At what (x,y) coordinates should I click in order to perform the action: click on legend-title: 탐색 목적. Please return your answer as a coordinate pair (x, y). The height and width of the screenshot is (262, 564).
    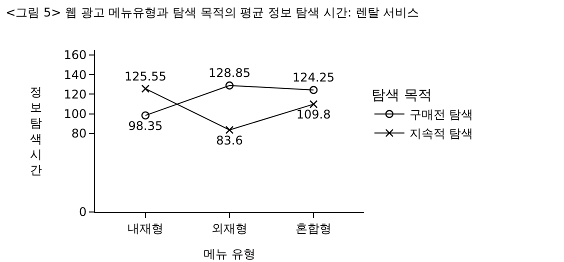
    Looking at the image, I should click on (401, 96).